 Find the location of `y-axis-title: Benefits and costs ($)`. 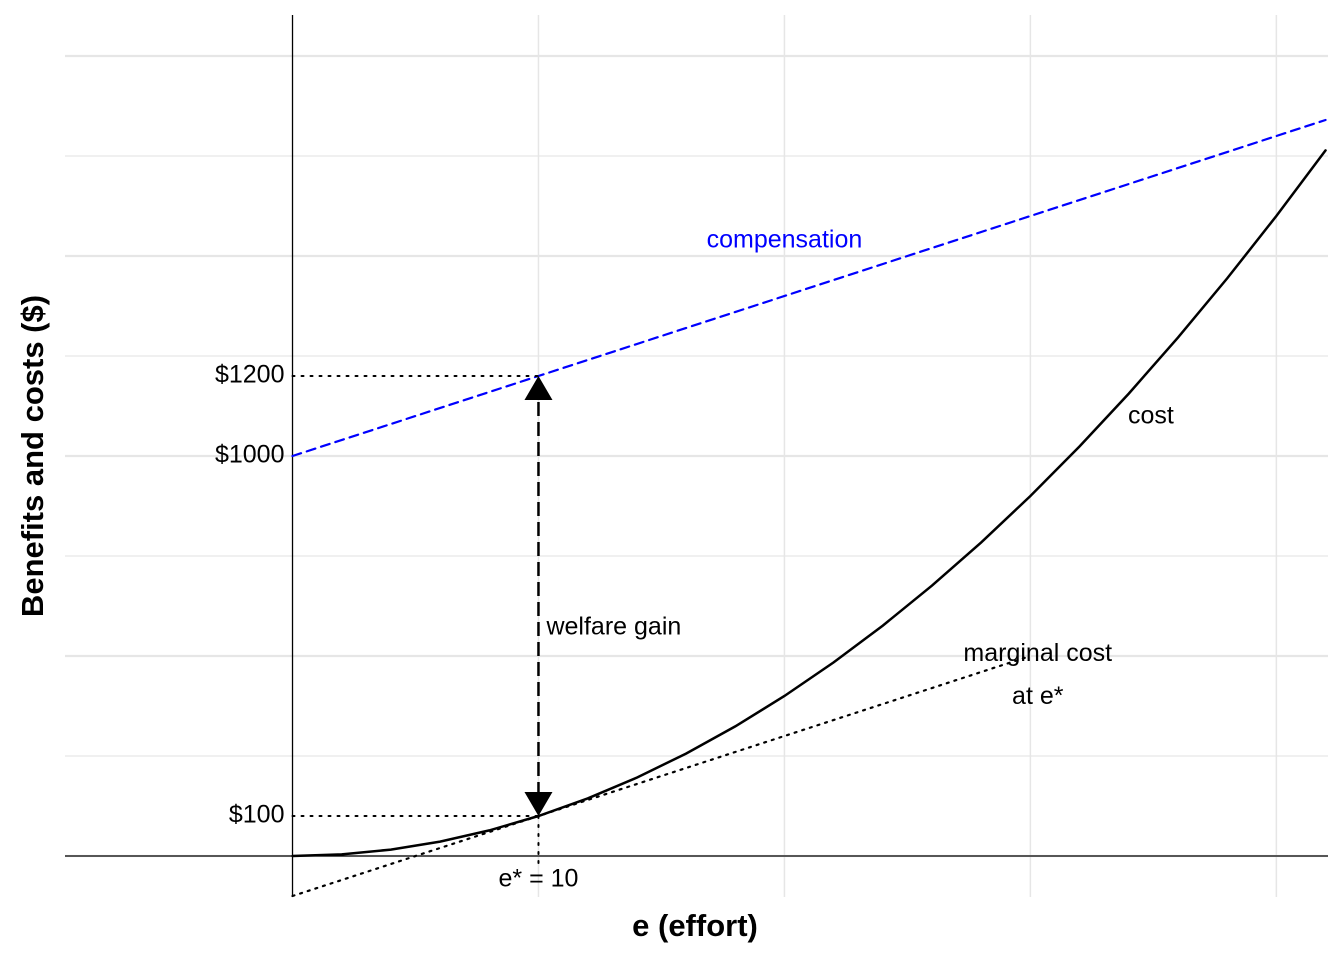

y-axis-title: Benefits and costs ($) is located at coordinates (32, 456).